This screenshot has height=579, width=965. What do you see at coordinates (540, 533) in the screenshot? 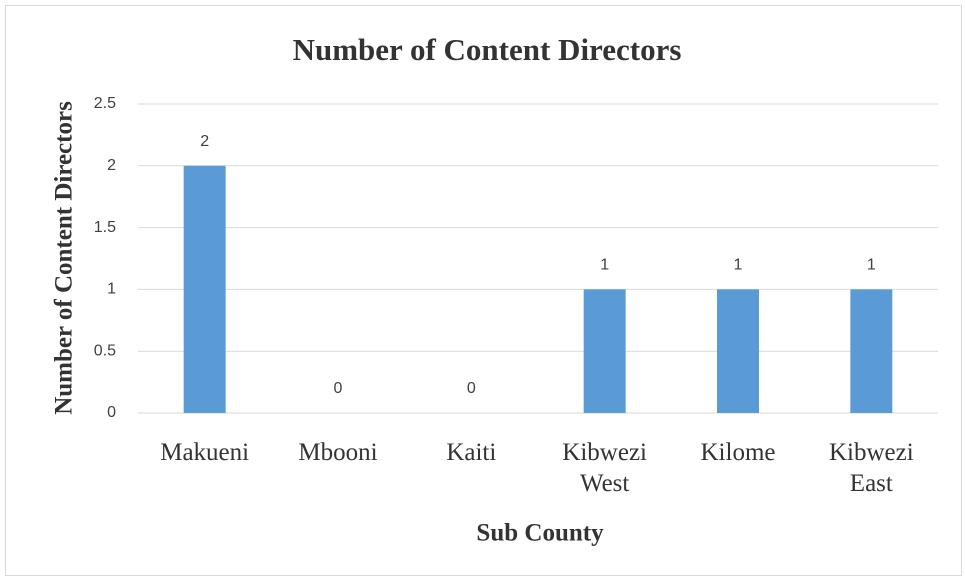
I see `x-axis-title: Sub County` at bounding box center [540, 533].